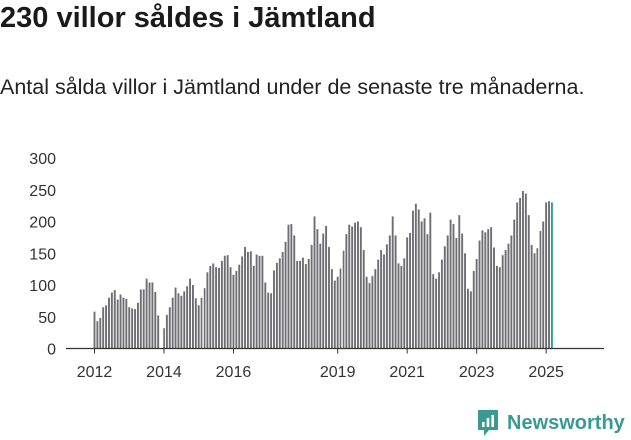 The image size is (631, 440). What do you see at coordinates (338, 372) in the screenshot?
I see `x-tick-label: 2019` at bounding box center [338, 372].